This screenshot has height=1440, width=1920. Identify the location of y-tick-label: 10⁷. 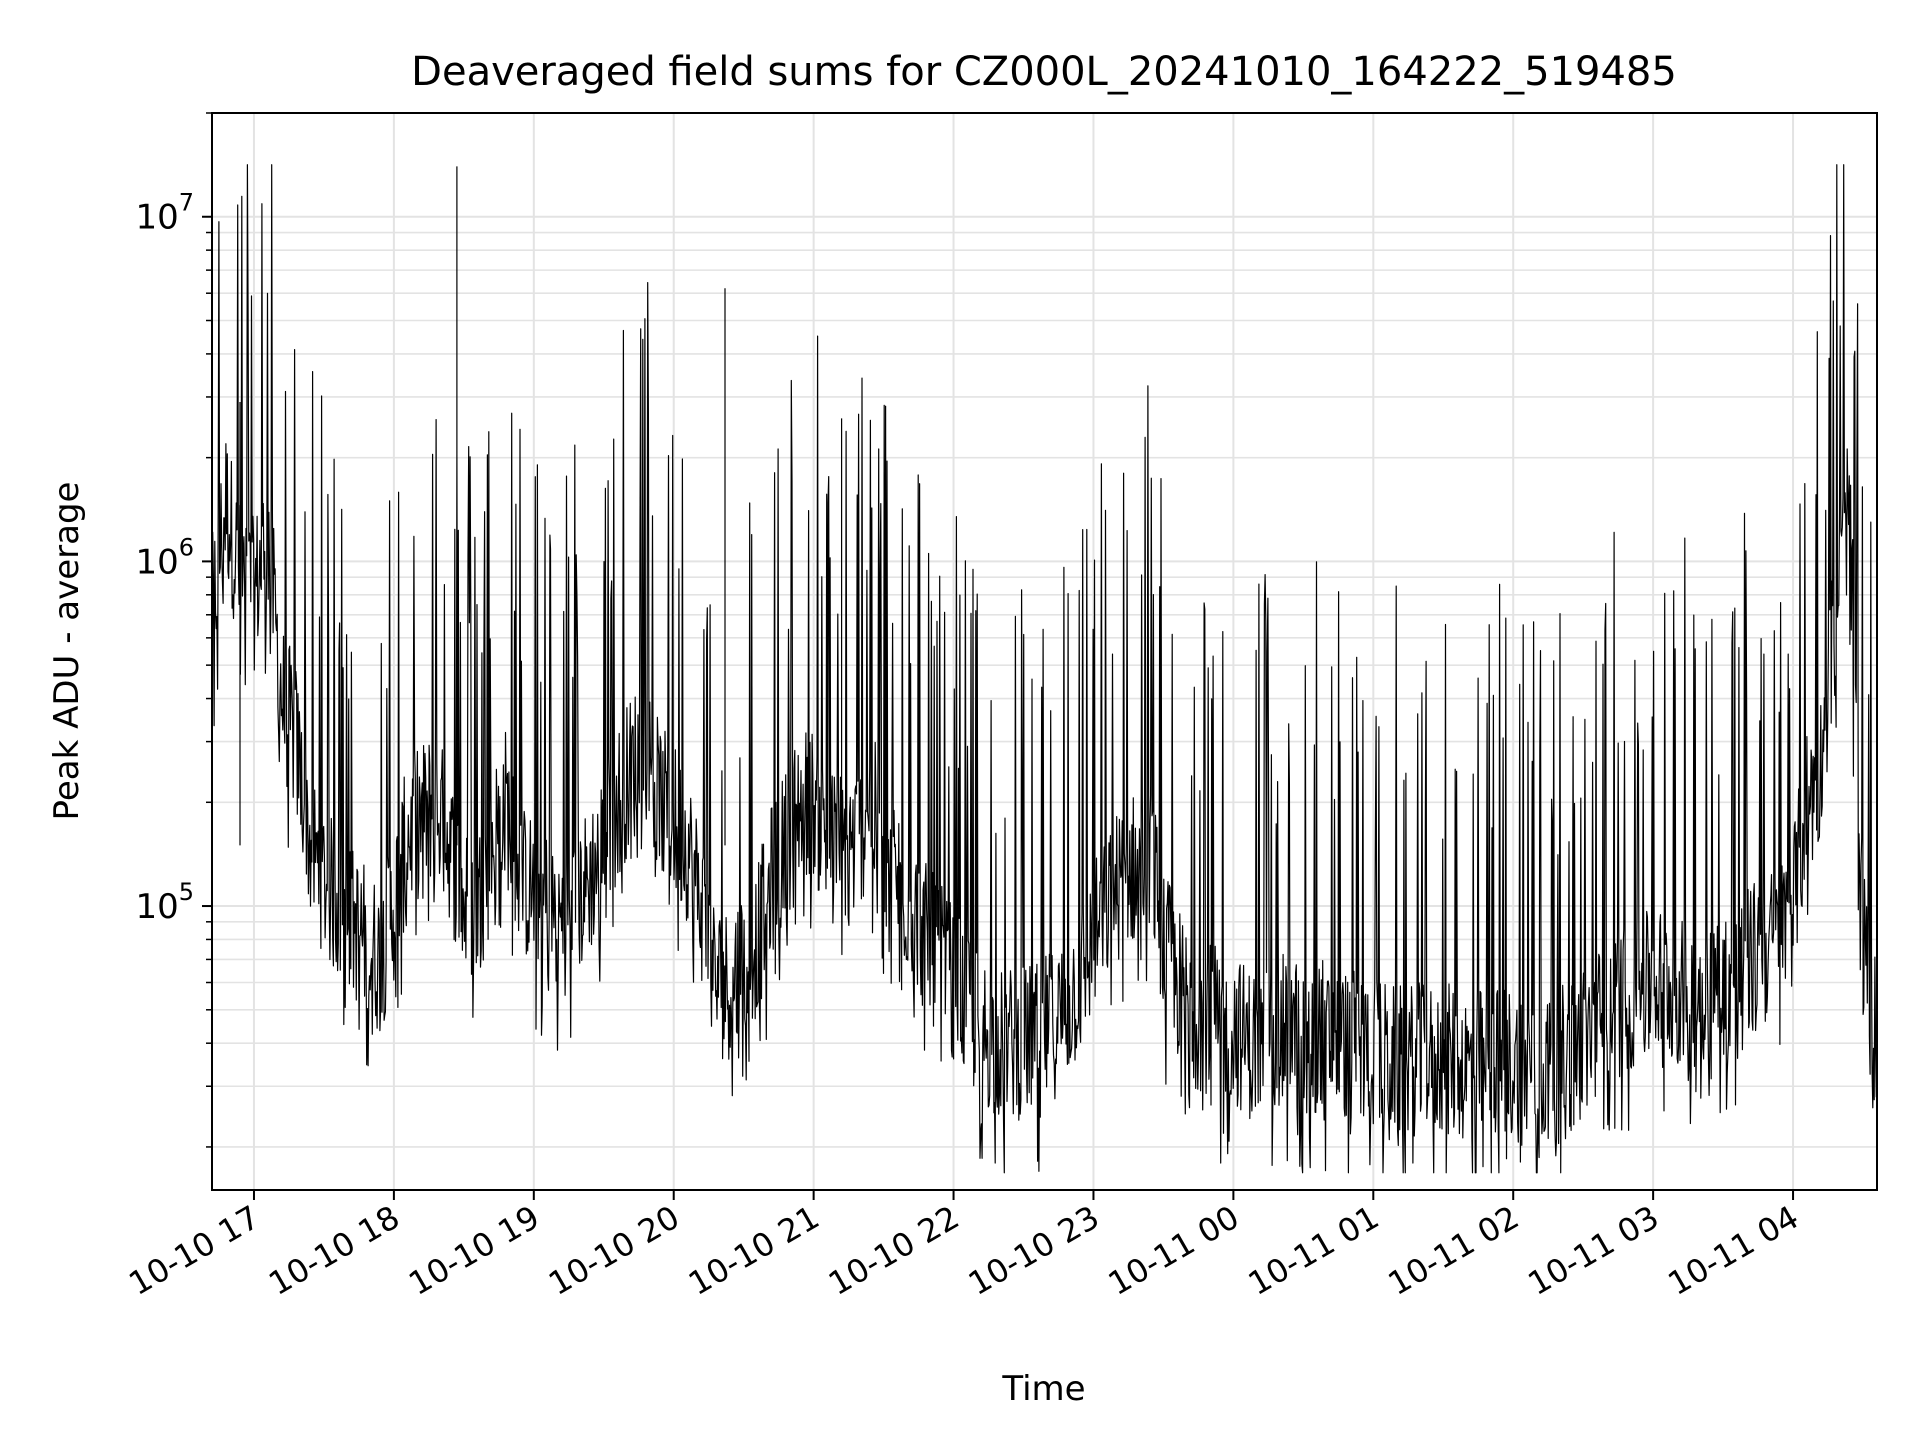
(164, 213).